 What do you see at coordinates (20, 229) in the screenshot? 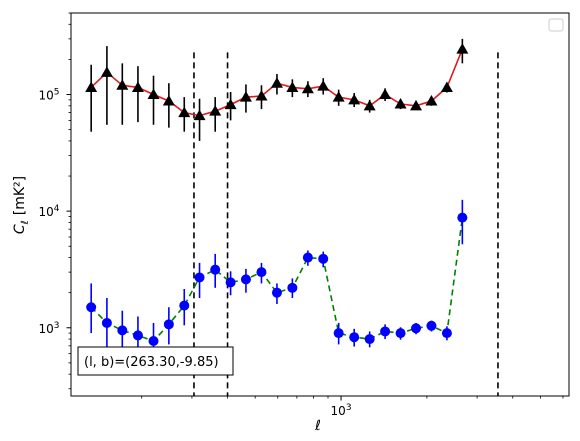
I see `y-axis-label-main: C` at bounding box center [20, 229].